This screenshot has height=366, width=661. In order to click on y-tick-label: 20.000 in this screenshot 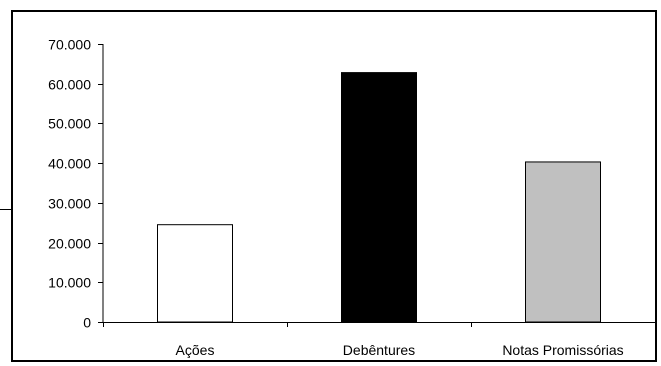, I will do `click(69, 244)`.